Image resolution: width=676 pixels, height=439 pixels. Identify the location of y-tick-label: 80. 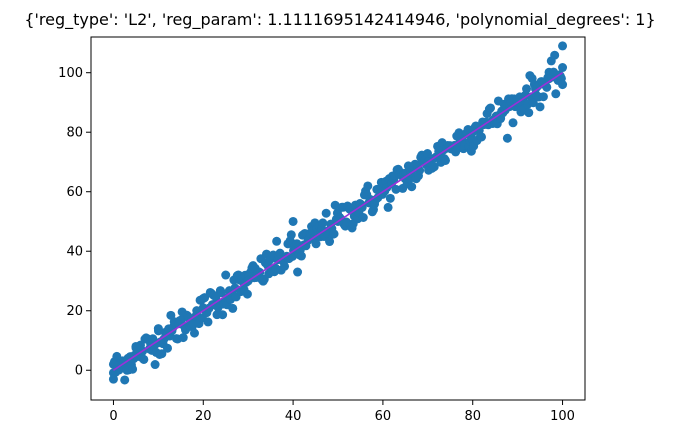
(74, 133).